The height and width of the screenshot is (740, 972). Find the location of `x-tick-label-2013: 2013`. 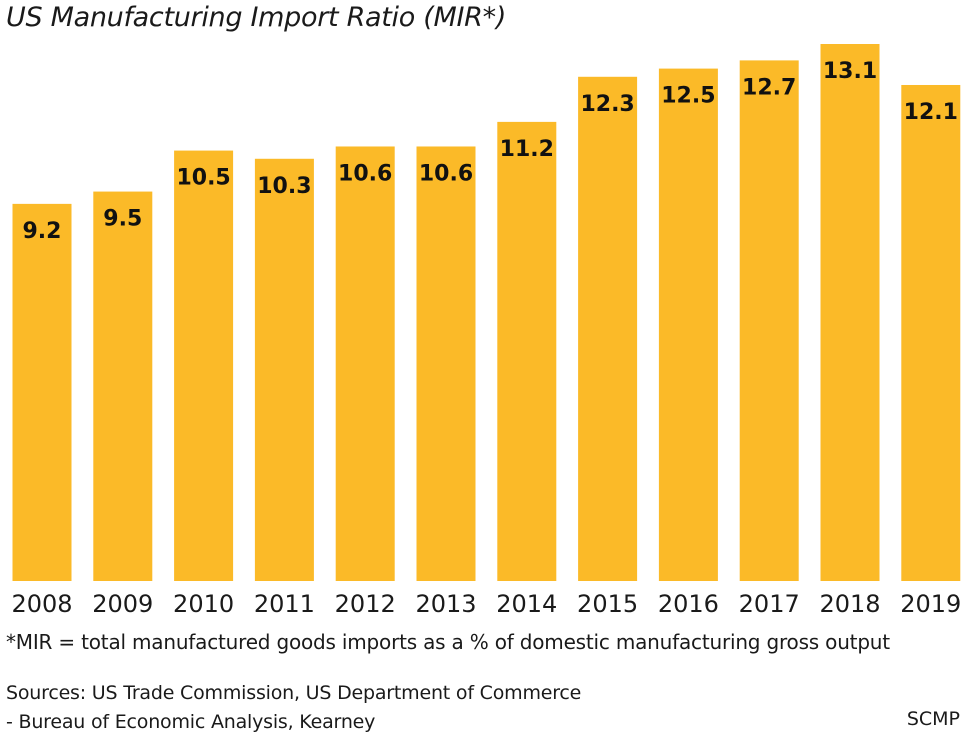

x-tick-label-2013: 2013 is located at coordinates (445, 604).